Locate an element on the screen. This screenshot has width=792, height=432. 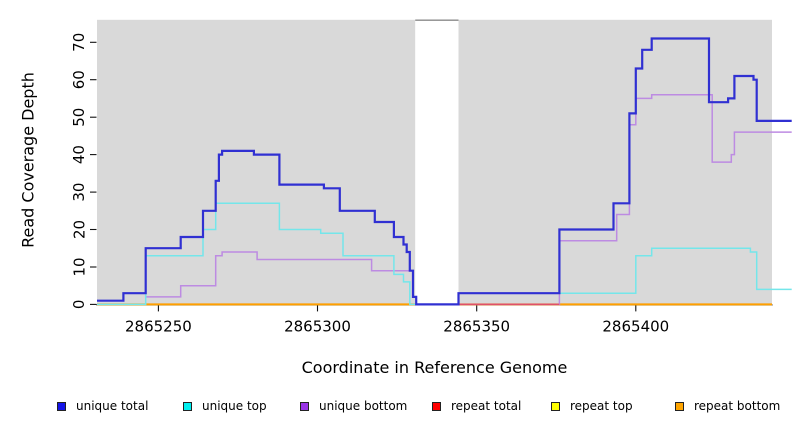
legend-item-unique-bottom: unique bottom is located at coordinates (353, 406).